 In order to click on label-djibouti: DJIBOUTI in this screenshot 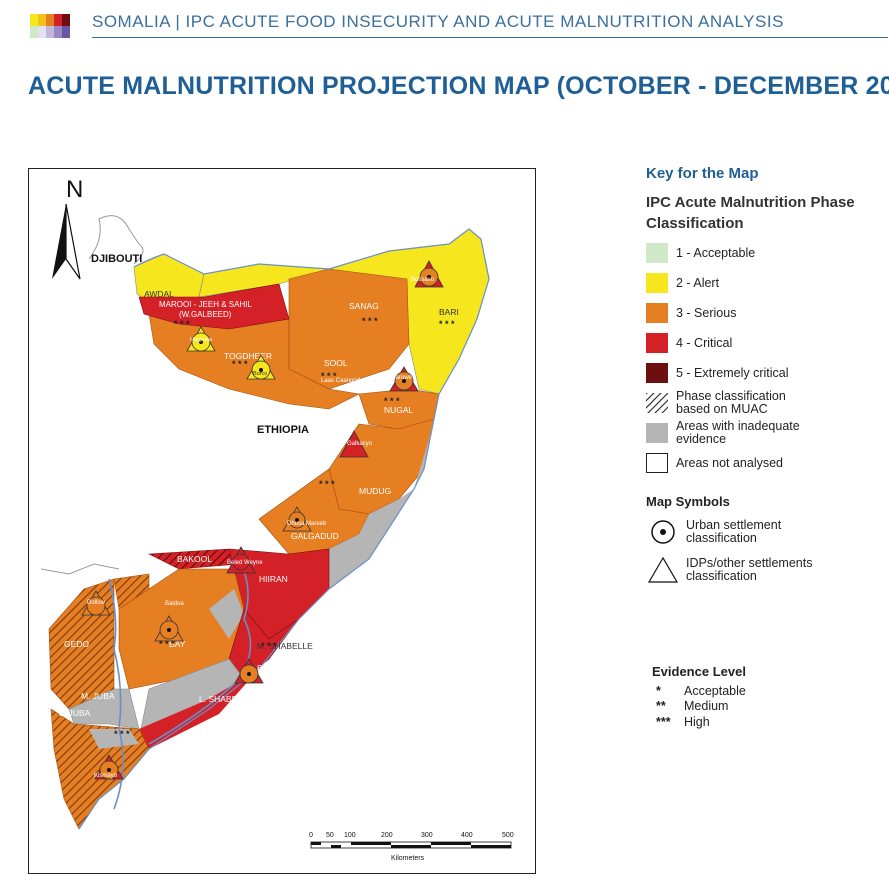, I will do `click(116, 259)`.